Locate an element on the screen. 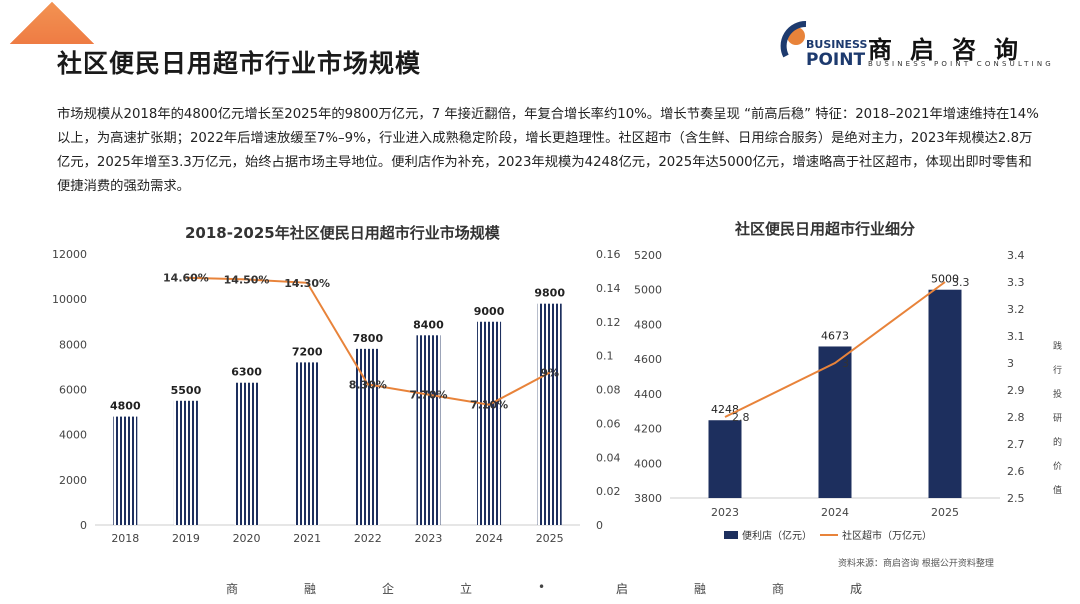  chart2-ytick-left: 5200 is located at coordinates (648, 255).